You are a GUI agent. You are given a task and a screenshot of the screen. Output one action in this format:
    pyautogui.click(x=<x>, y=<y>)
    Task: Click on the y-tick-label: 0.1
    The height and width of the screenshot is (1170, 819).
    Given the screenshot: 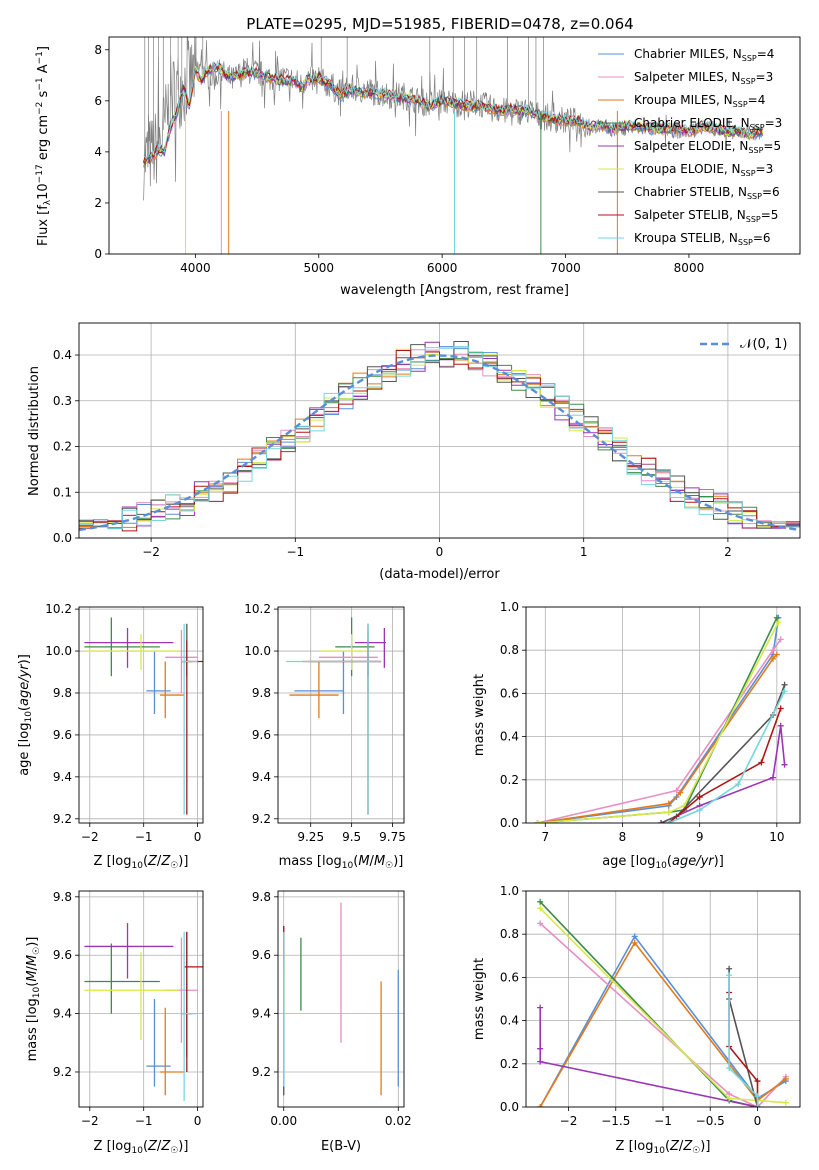 What is the action you would take?
    pyautogui.click(x=62, y=492)
    